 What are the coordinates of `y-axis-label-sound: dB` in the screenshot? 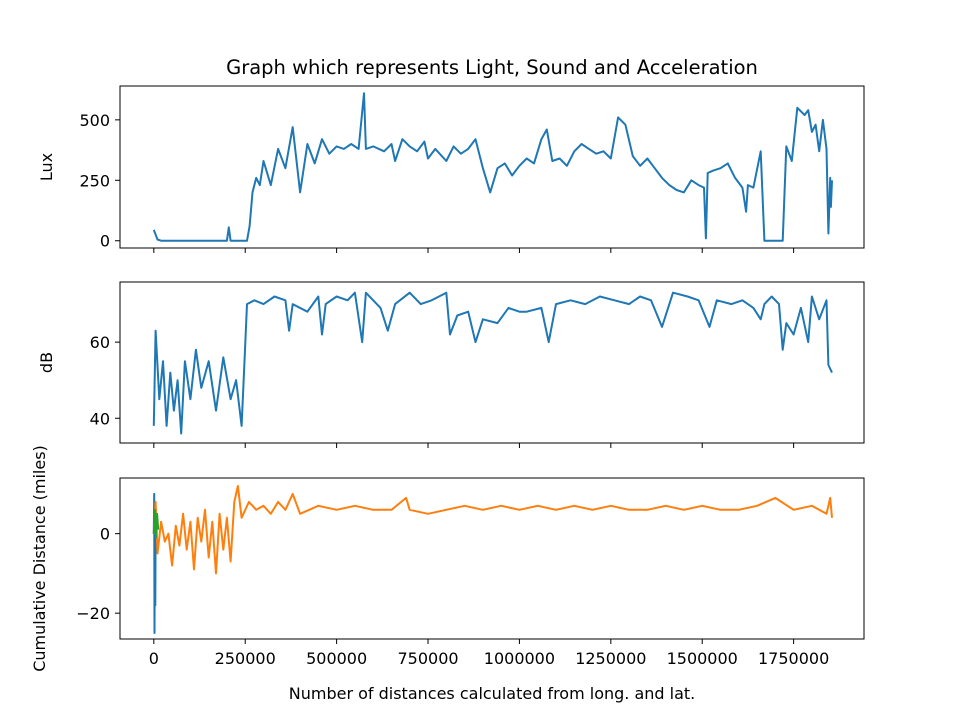 It's located at (46, 362).